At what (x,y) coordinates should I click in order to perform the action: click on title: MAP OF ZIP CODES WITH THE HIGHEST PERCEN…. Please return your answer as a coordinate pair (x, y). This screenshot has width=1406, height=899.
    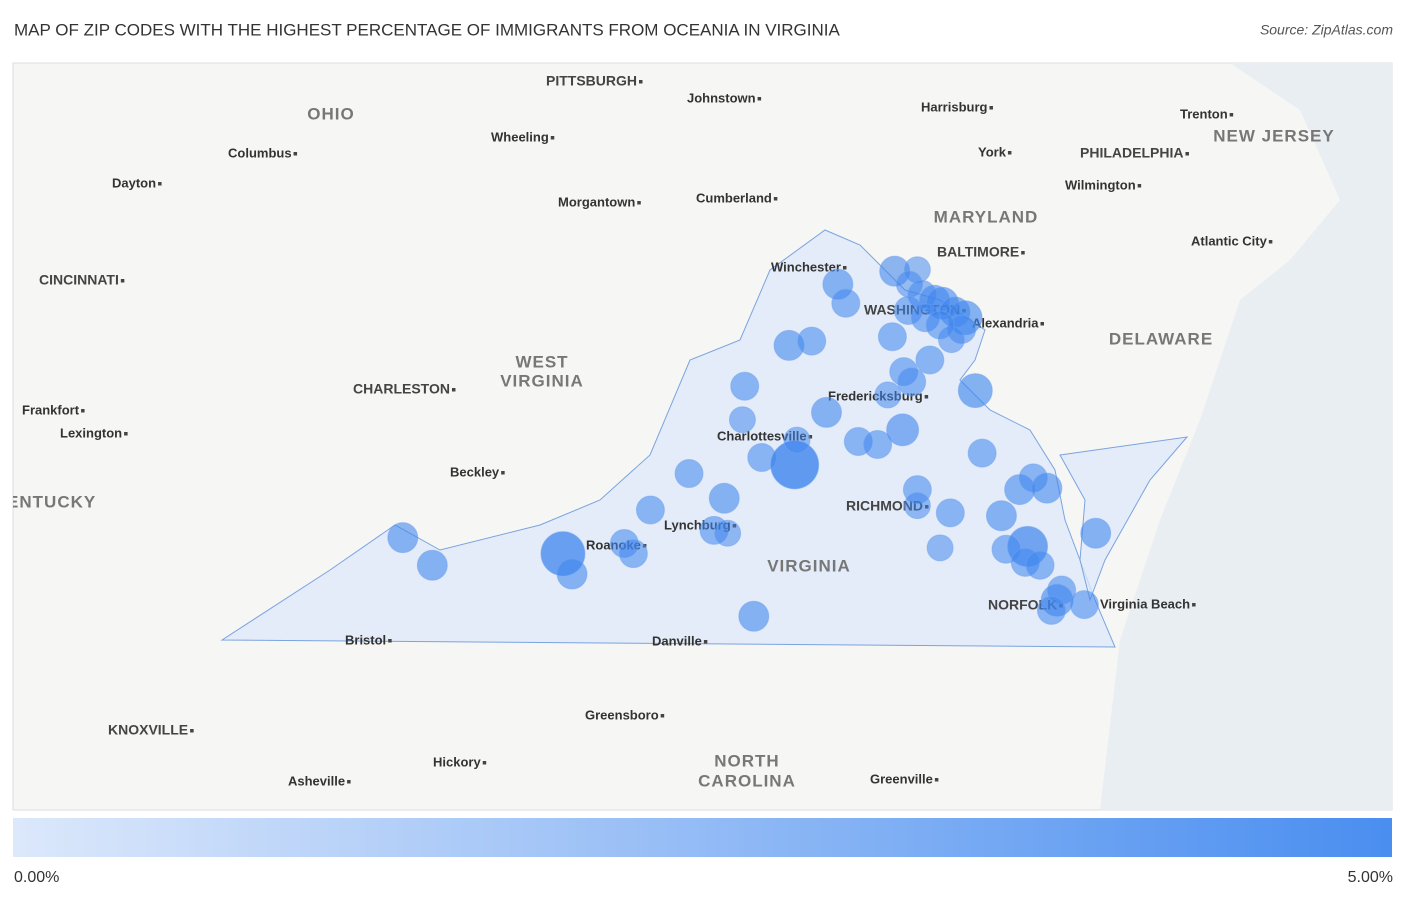
    Looking at the image, I should click on (427, 29).